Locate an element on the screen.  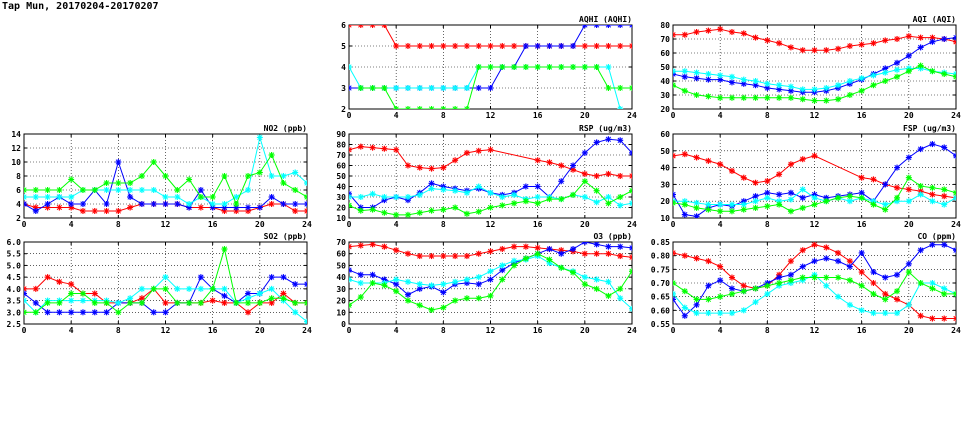
y-tick-label: 4 is located at coordinates (343, 67).